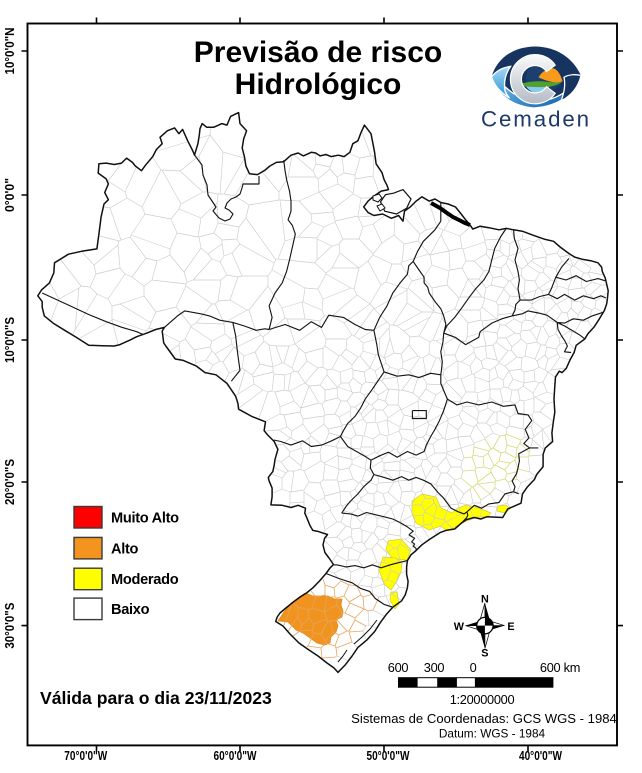 Image resolution: width=642 pixels, height=773 pixels. I want to click on svg-text: E, so click(510, 627).